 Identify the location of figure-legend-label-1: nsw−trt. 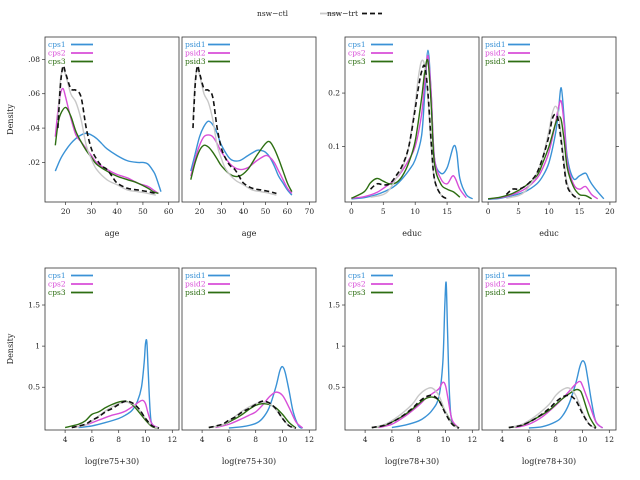
(342, 13).